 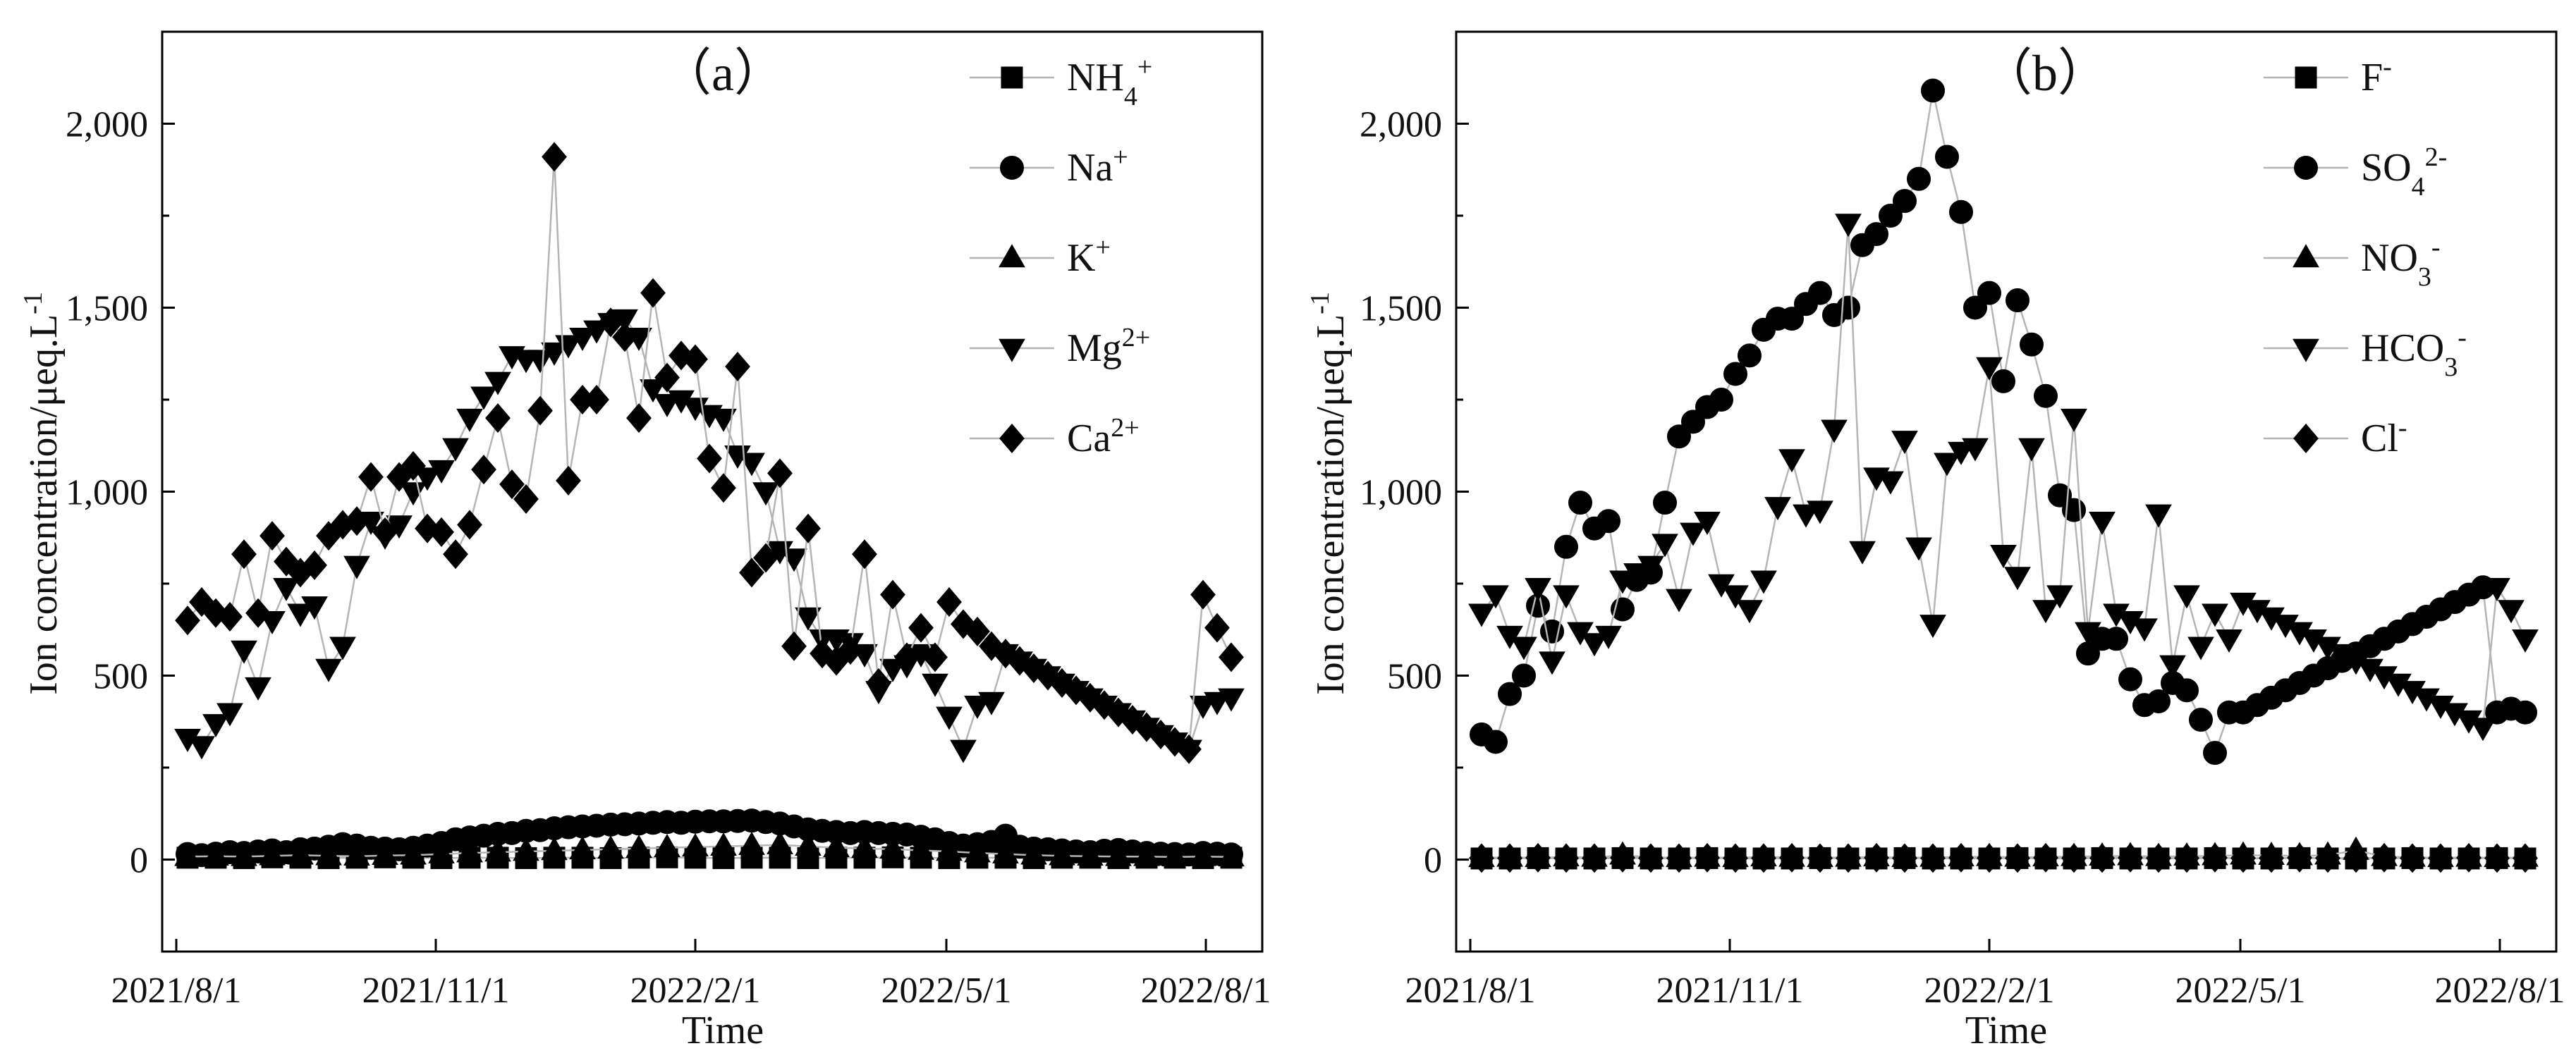 I want to click on legend-label: F-, so click(x=2377, y=75).